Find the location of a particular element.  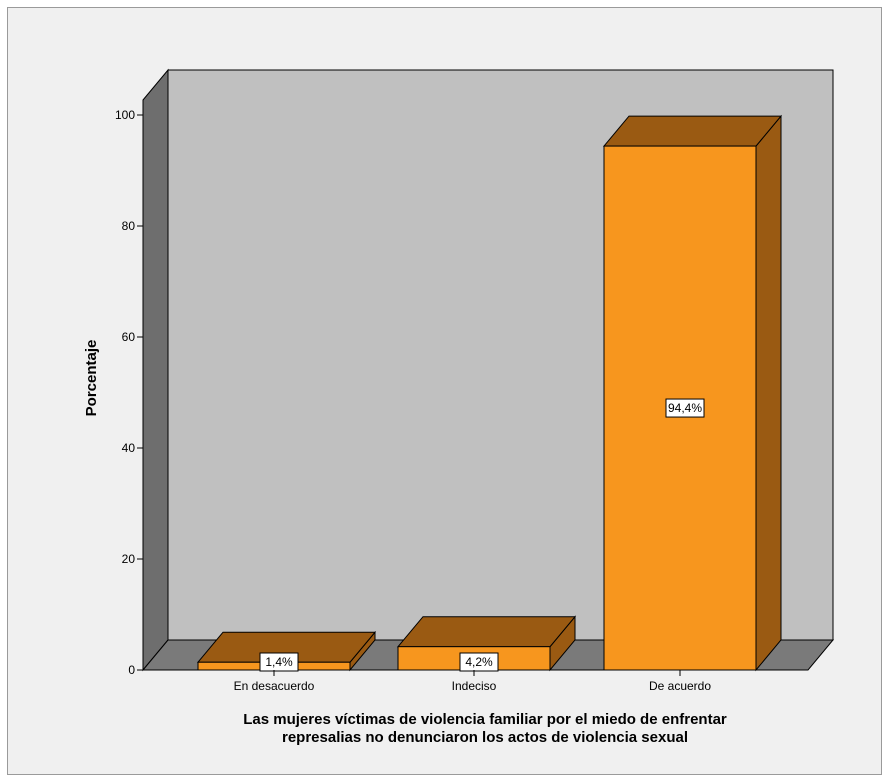

data-label: 1,4% is located at coordinates (279, 662).